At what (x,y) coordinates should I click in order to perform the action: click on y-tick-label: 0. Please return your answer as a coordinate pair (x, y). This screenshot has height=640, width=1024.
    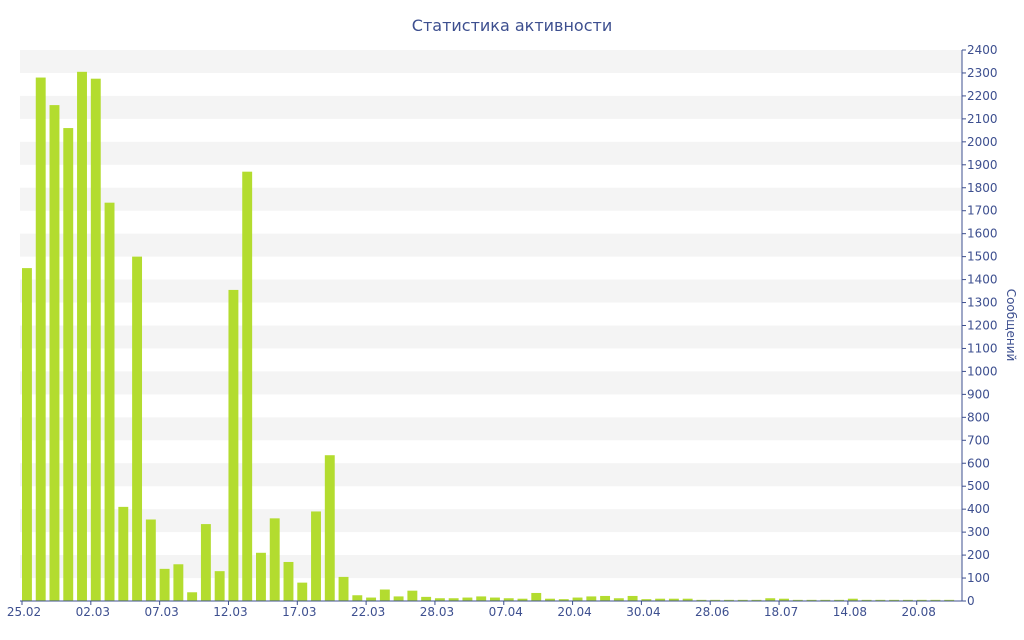
    Looking at the image, I should click on (971, 601).